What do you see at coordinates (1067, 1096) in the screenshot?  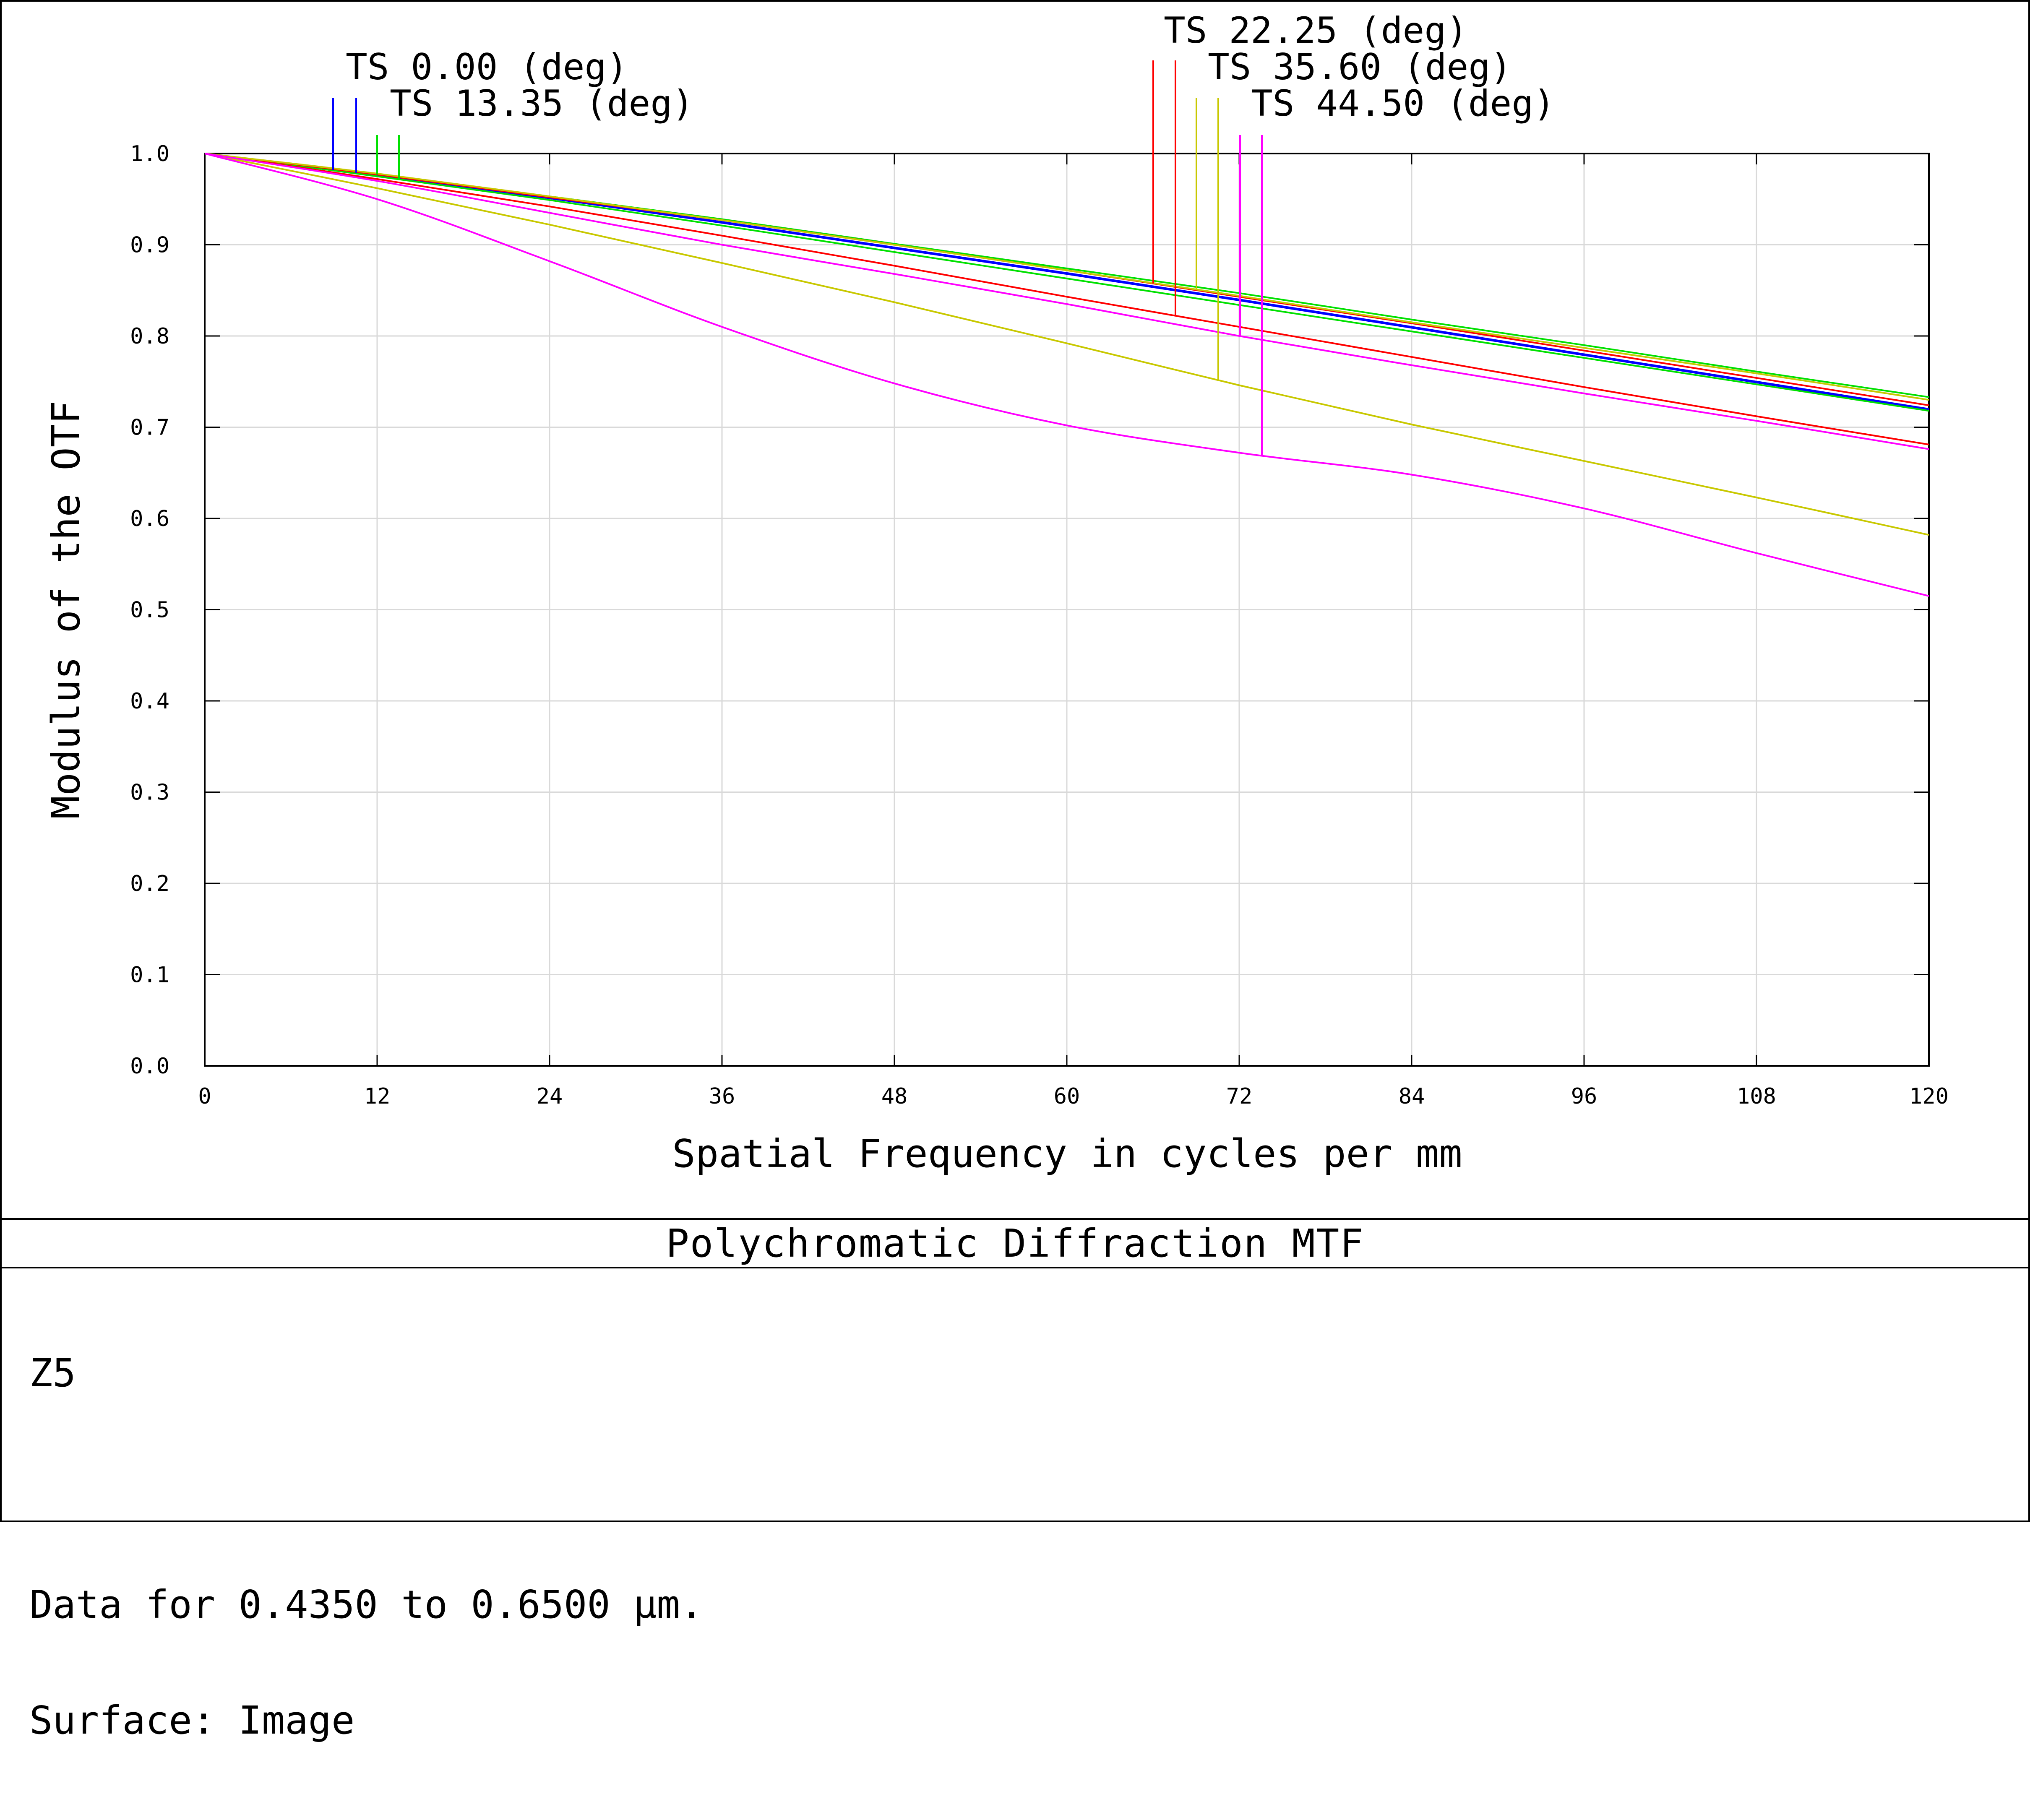 I see `x-tick-label: 60` at bounding box center [1067, 1096].